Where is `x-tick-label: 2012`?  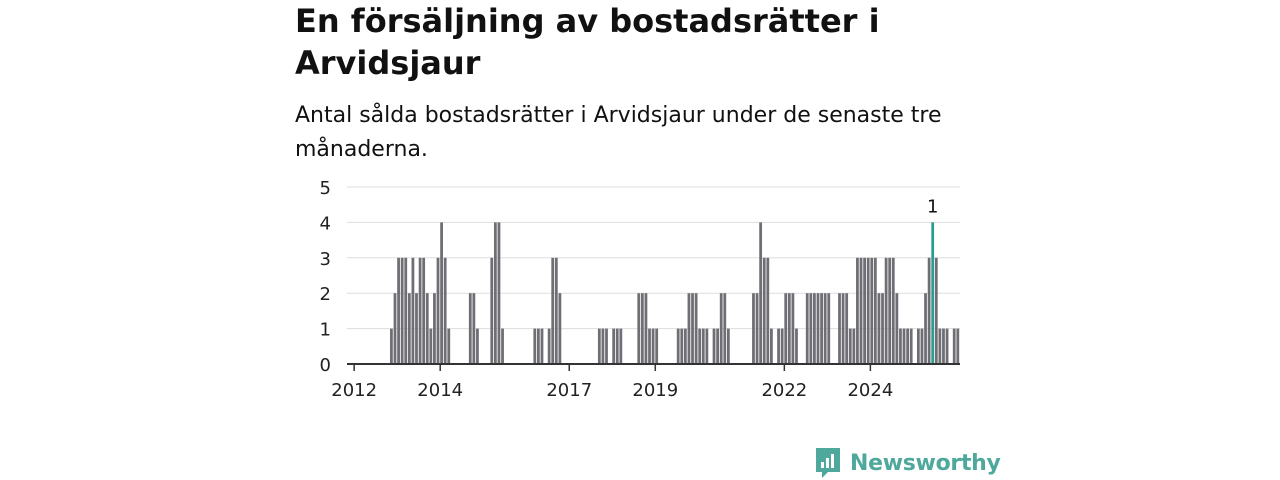
x-tick-label: 2012 is located at coordinates (354, 390).